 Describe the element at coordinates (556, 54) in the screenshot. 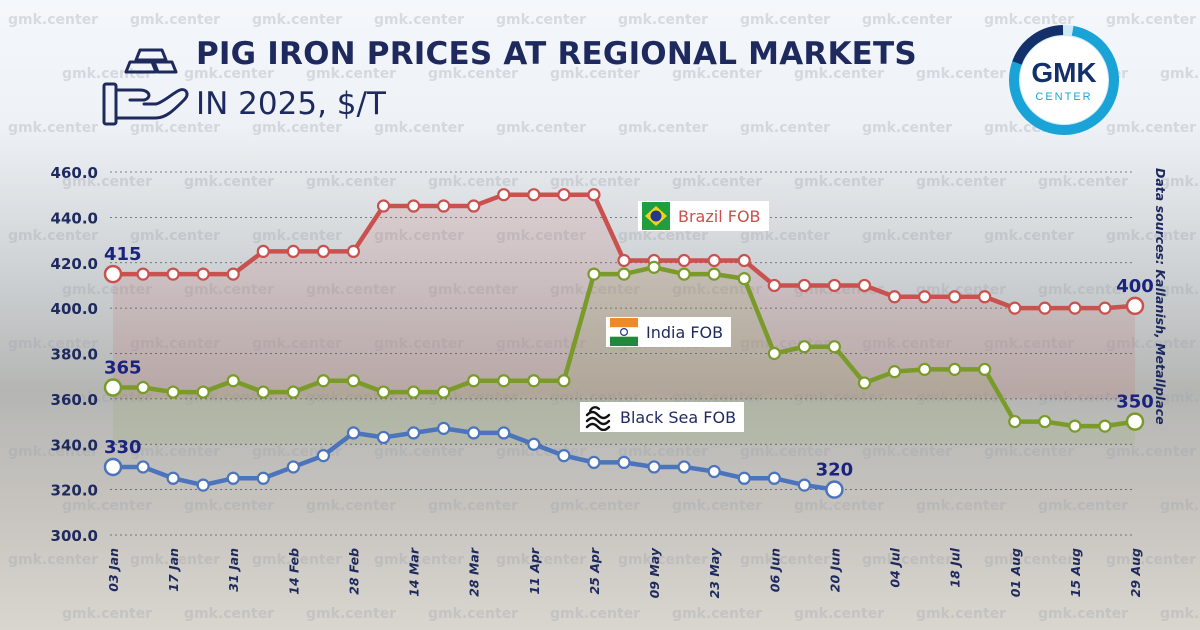

I see `page-title: PIG IRON PRICES AT REGIONAL MARKETS` at that location.